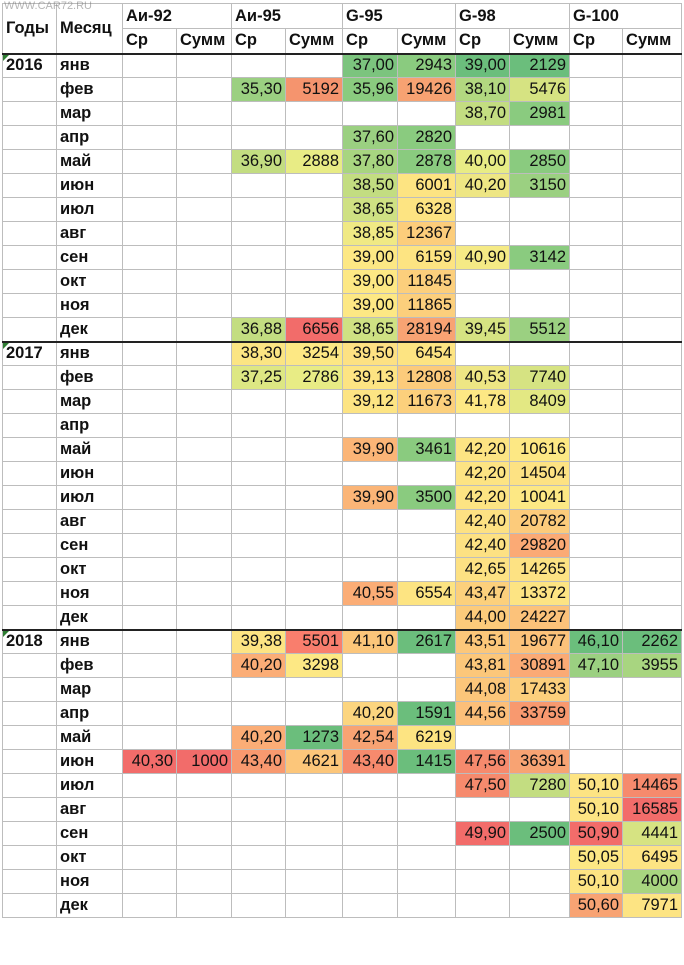 The image size is (684, 965). Describe the element at coordinates (89, 665) in the screenshot. I see `month-cell: фев` at that location.